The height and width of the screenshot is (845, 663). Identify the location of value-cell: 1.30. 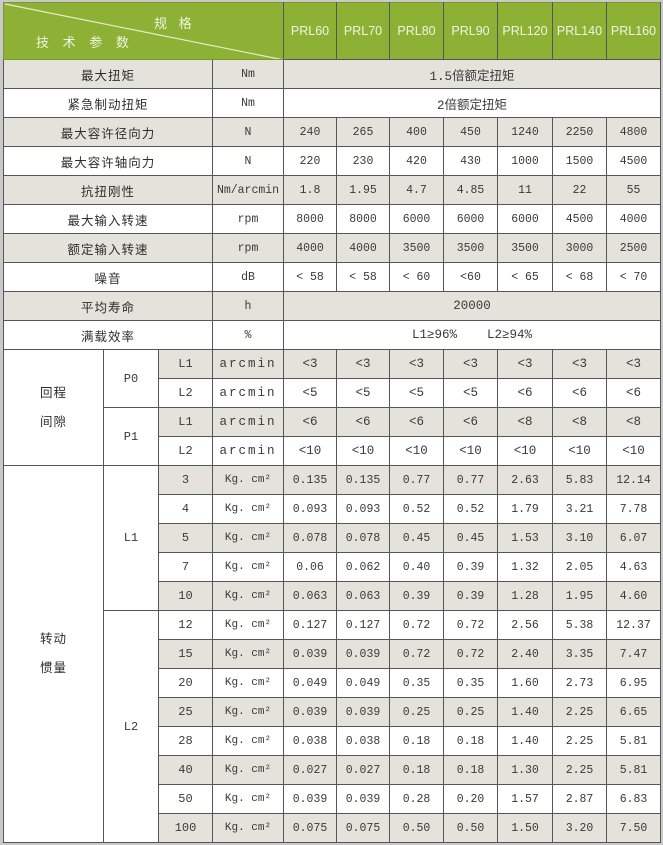
(525, 770).